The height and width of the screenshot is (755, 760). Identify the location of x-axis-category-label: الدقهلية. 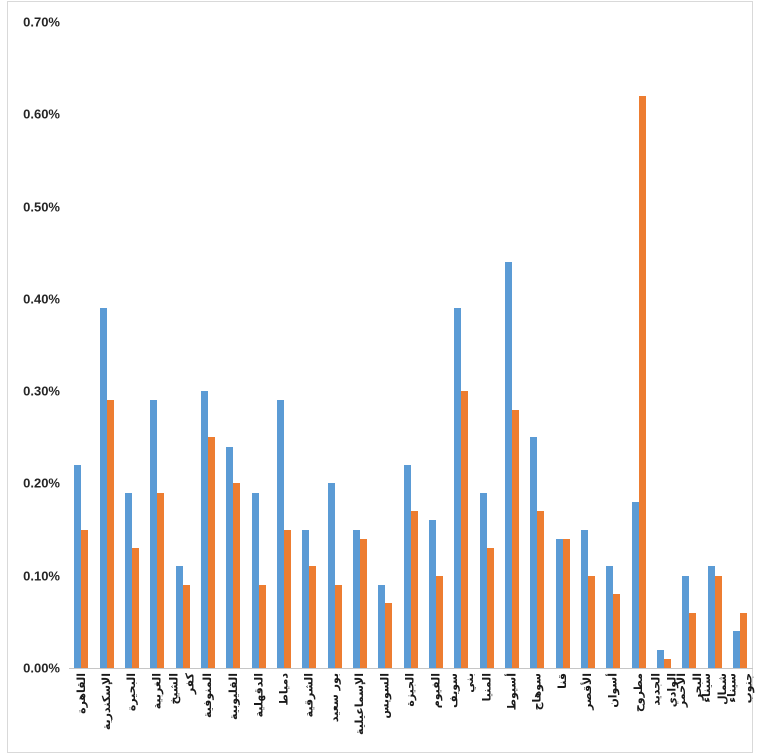
(258, 695).